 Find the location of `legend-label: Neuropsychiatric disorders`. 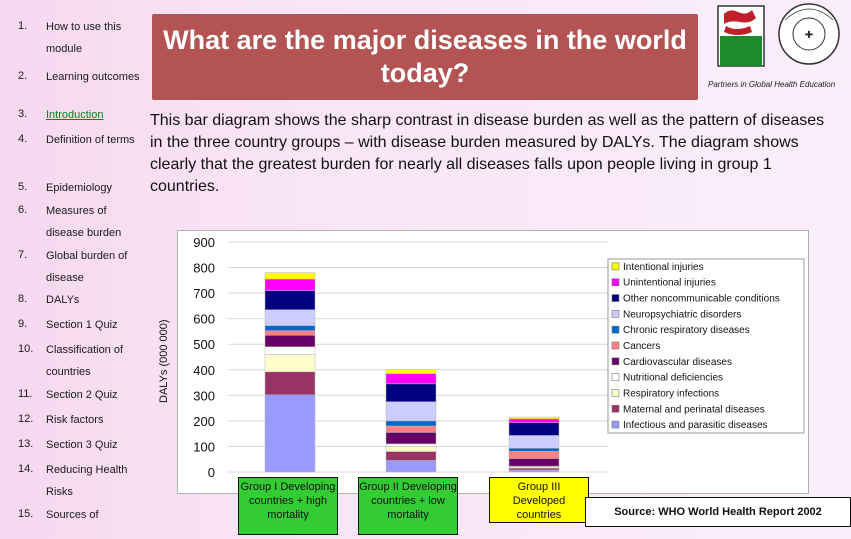

legend-label: Neuropsychiatric disorders is located at coordinates (682, 314).